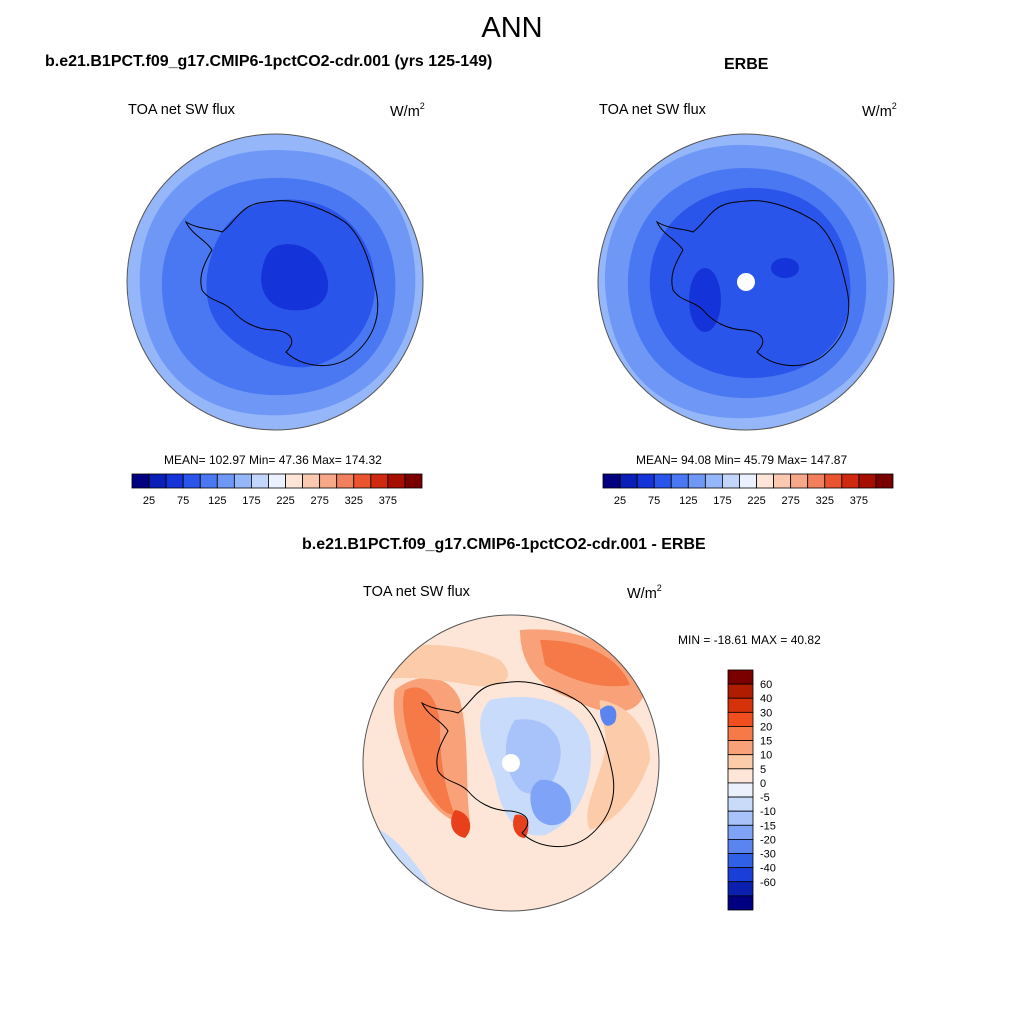 The height and width of the screenshot is (1024, 1024). What do you see at coordinates (654, 501) in the screenshot?
I see `obs-colorbar-tick-label: 75` at bounding box center [654, 501].